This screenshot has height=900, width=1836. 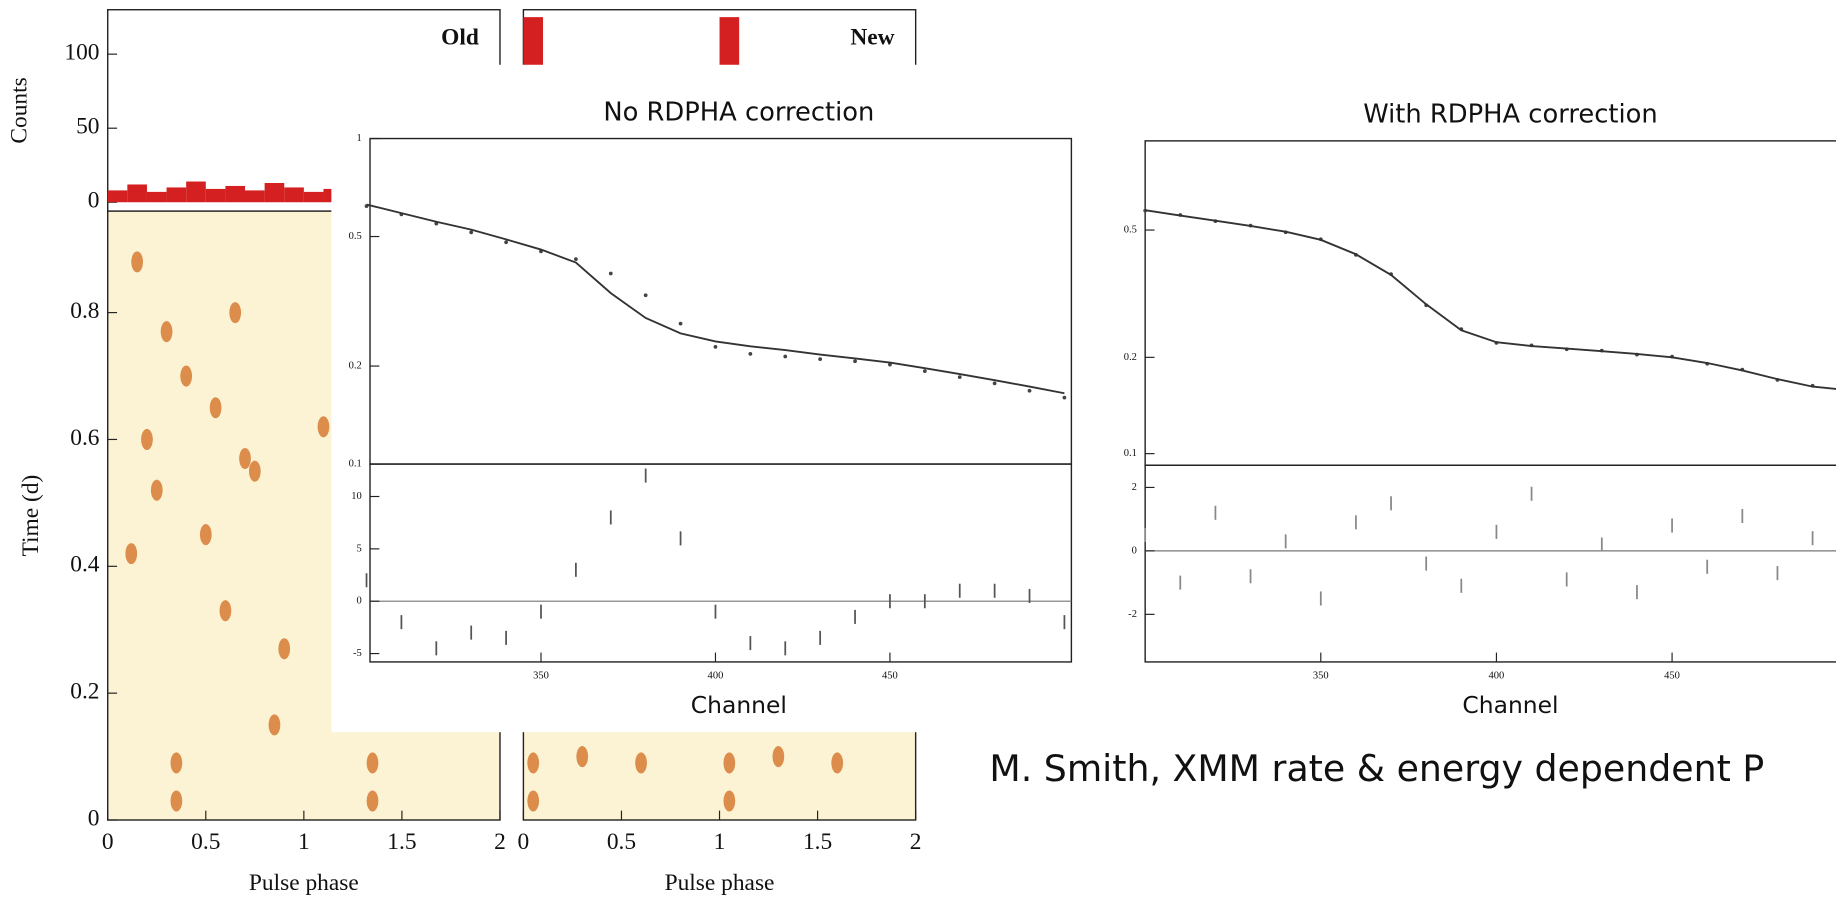 What do you see at coordinates (359, 138) in the screenshot?
I see `y-tick-label: 1` at bounding box center [359, 138].